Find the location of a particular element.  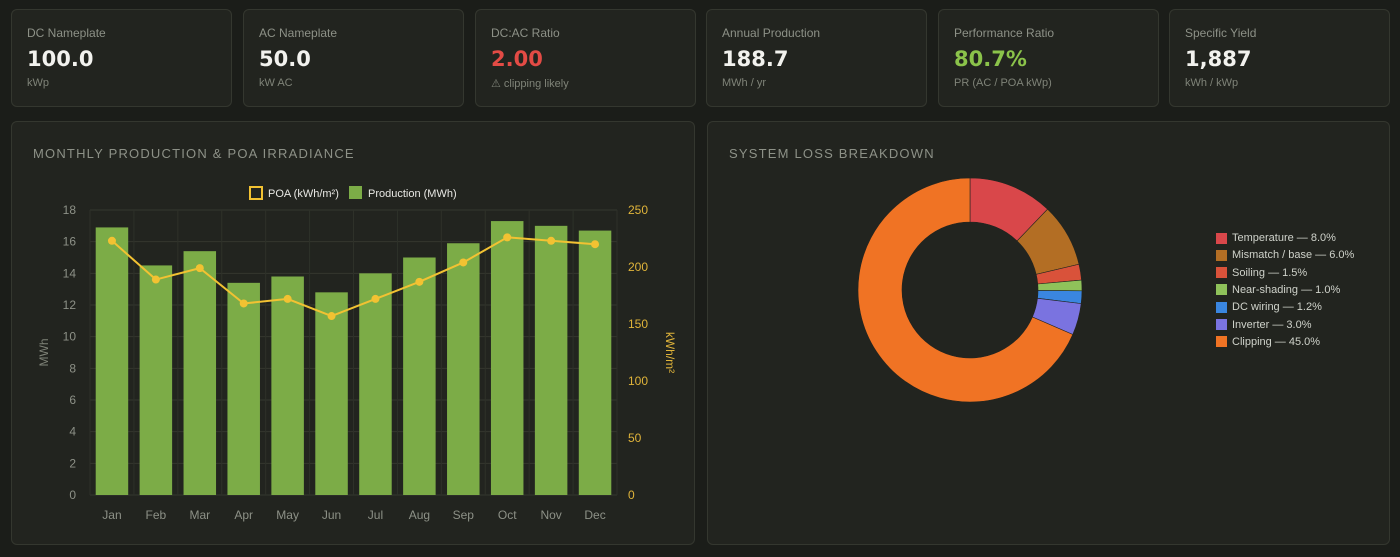

legend-label: Near-shading — 1.0% is located at coordinates (1286, 289).